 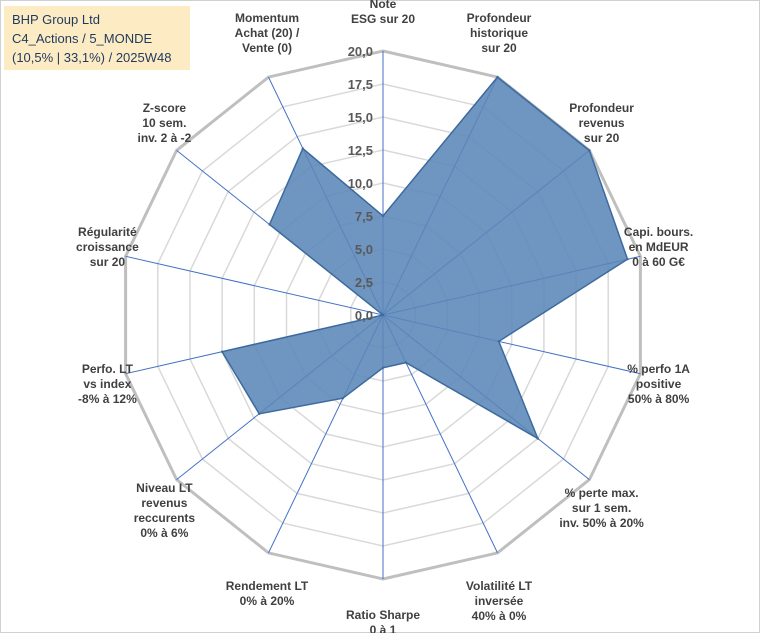 I want to click on tick-label: 7,5, so click(x=364, y=216).